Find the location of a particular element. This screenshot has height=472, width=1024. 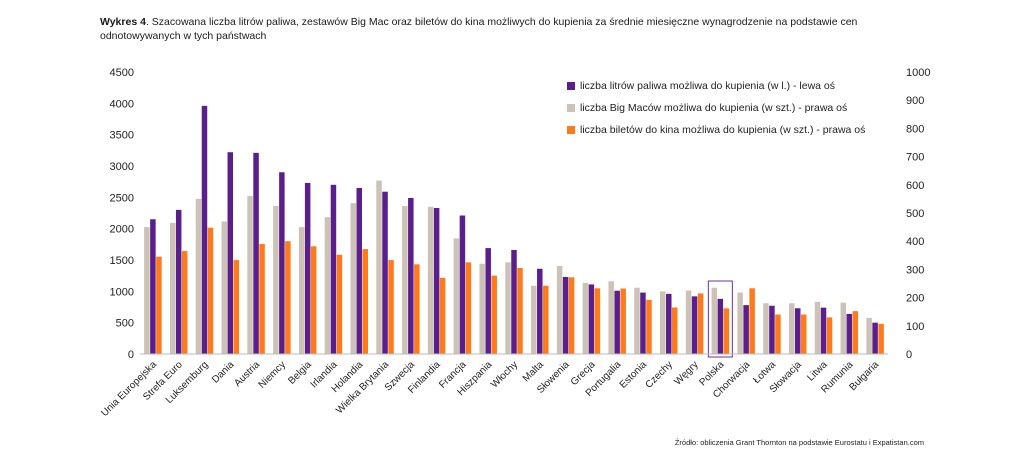

right-axis-tick-label: 500 is located at coordinates (915, 214).